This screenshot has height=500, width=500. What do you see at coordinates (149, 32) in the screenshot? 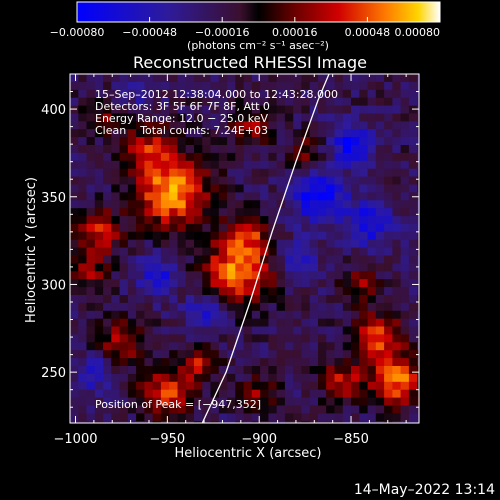
I see `colorbar-tick-label: −0.00048` at bounding box center [149, 32].